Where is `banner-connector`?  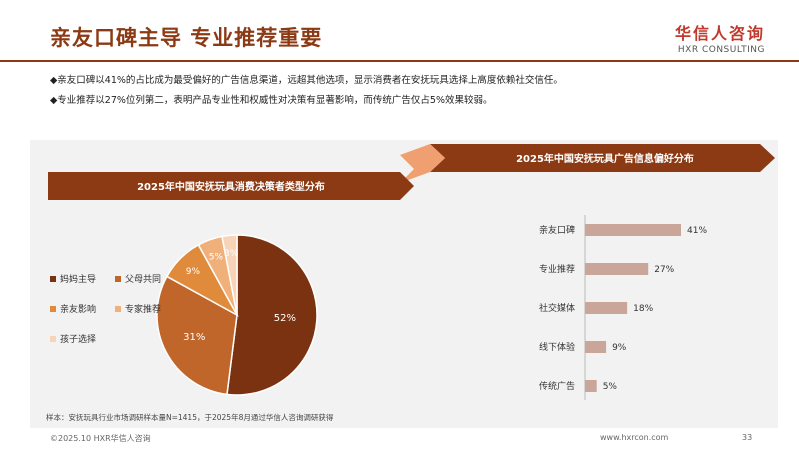 banner-connector is located at coordinates (422, 163).